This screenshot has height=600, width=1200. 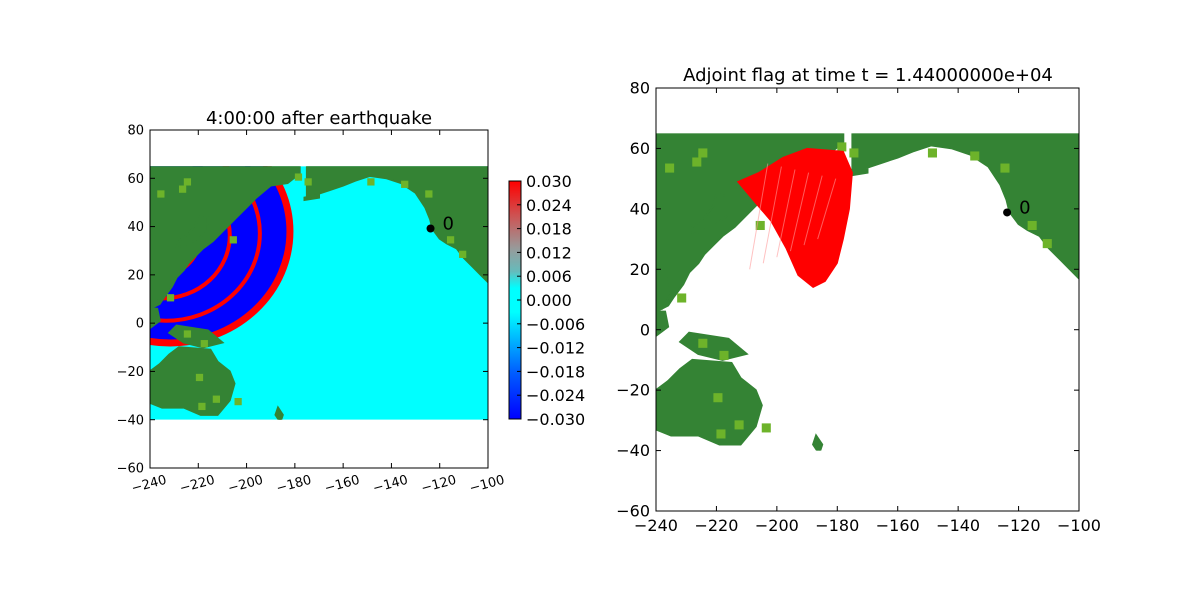 I want to click on adjoint-flag-region, so click(x=794, y=217).